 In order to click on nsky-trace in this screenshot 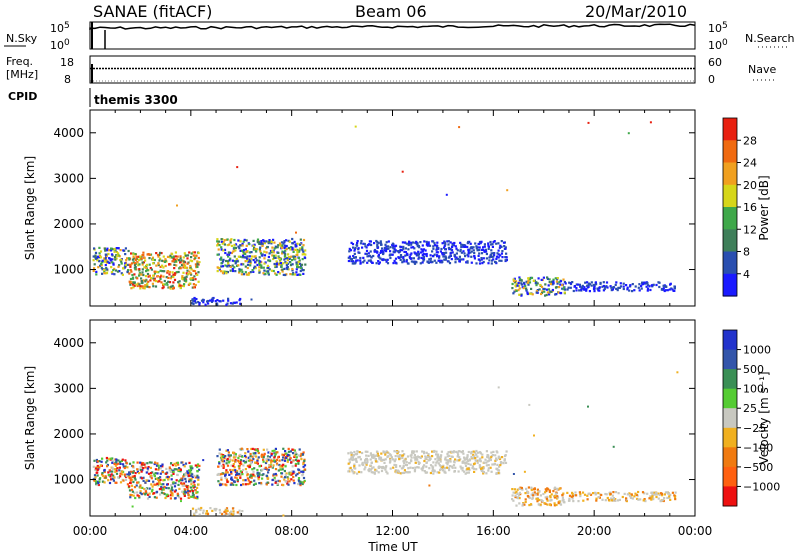, I will do `click(392, 26)`.